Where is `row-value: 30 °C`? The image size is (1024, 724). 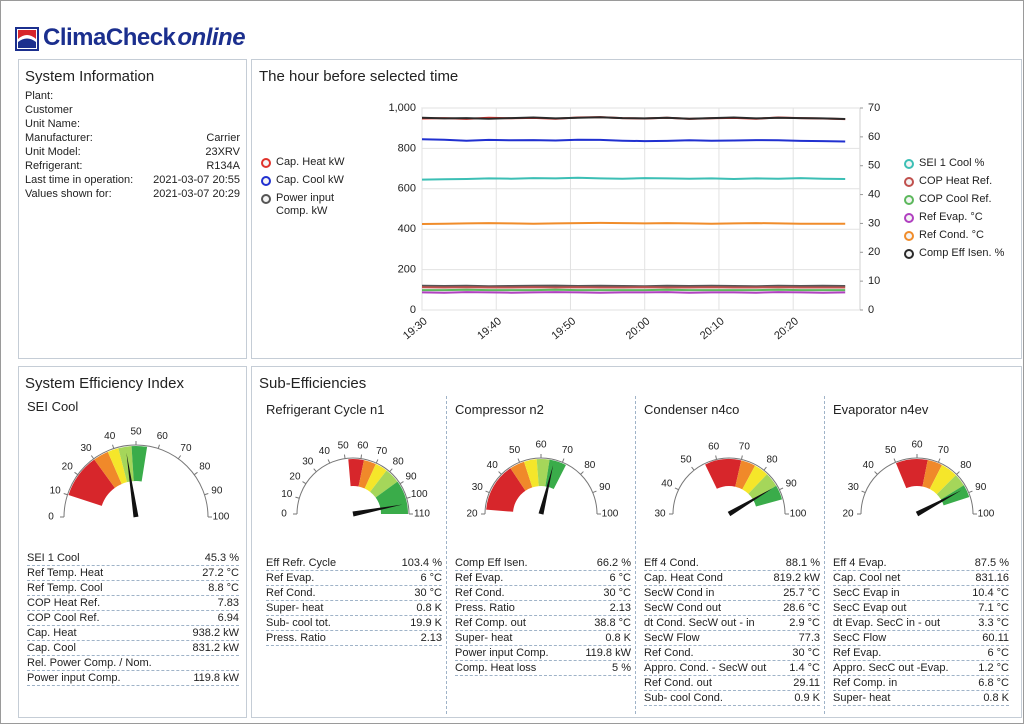
row-value: 30 °C is located at coordinates (617, 593).